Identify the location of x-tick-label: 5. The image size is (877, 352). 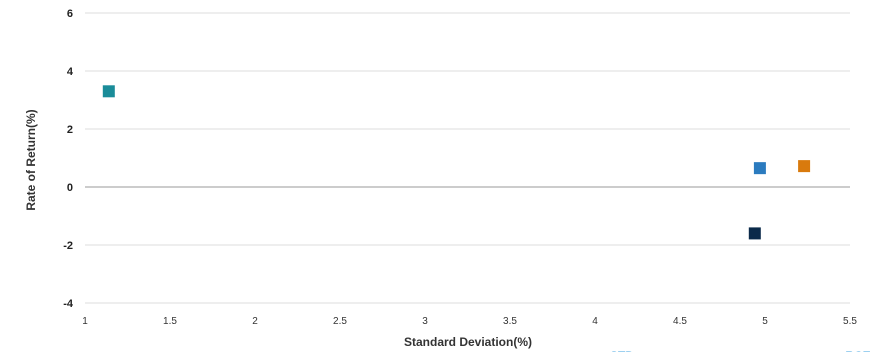
(765, 321).